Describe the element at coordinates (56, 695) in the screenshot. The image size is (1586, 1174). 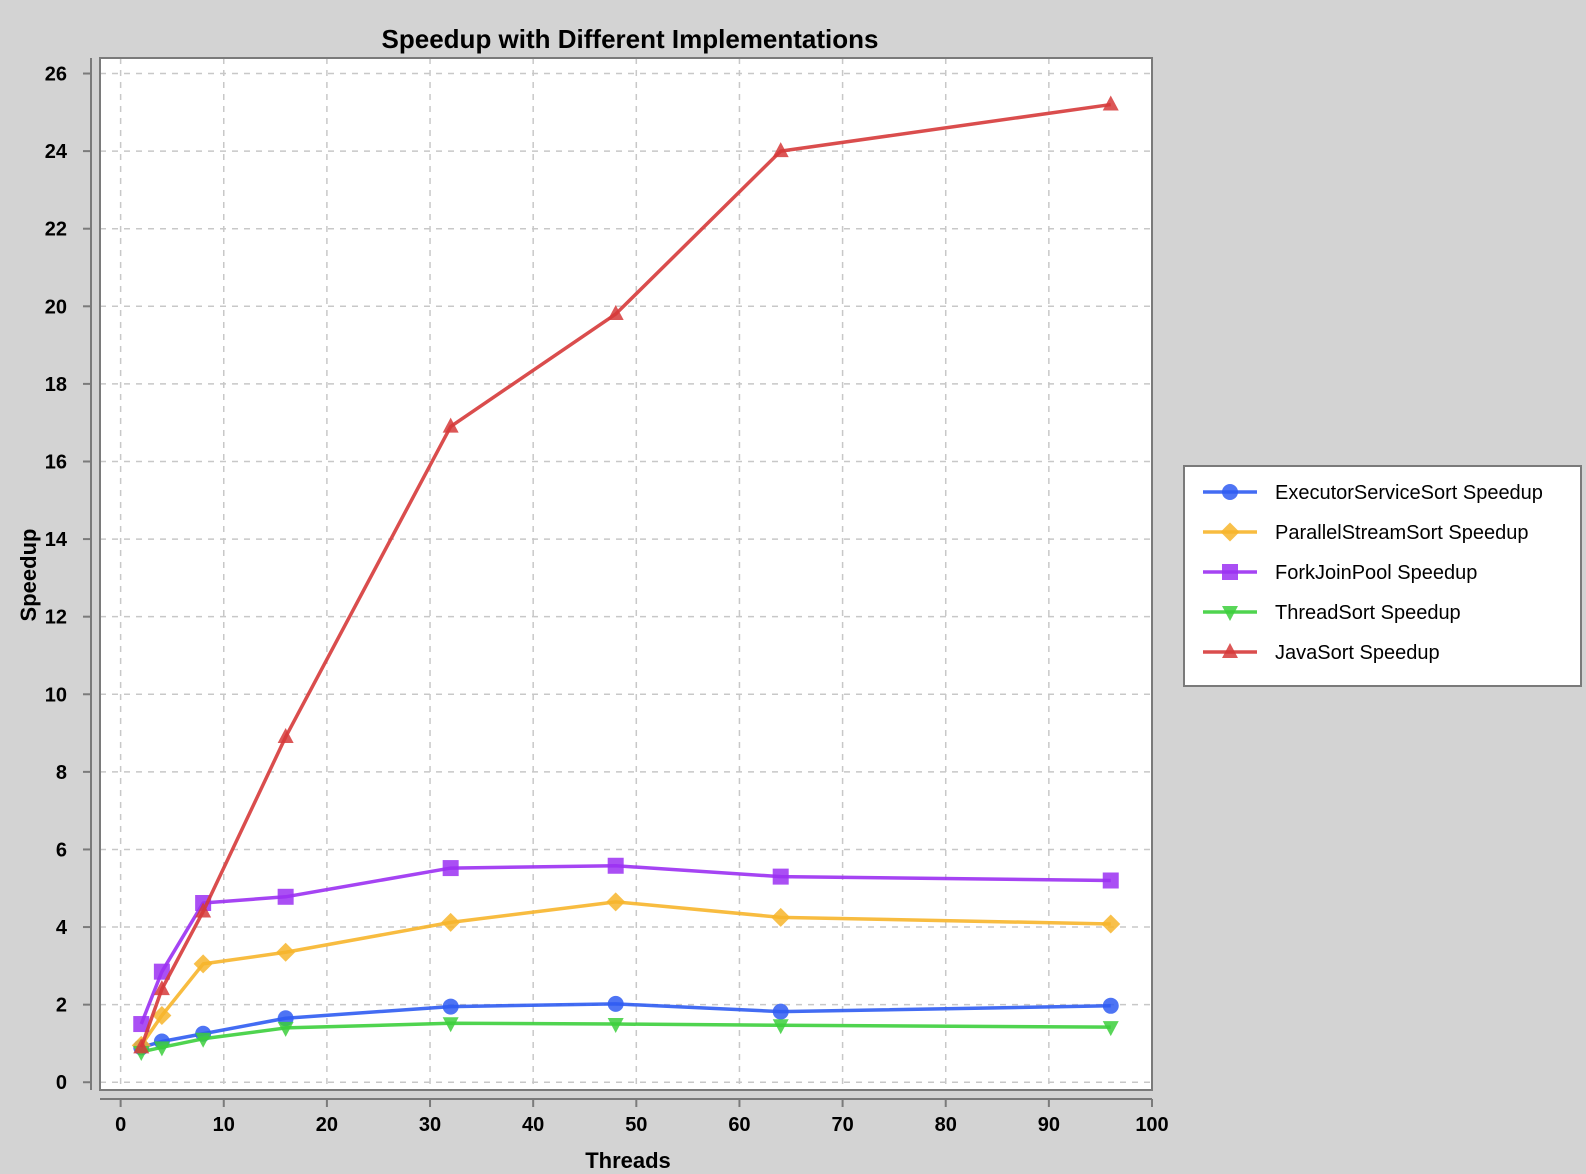
I see `y-tick-label-5: 10` at that location.